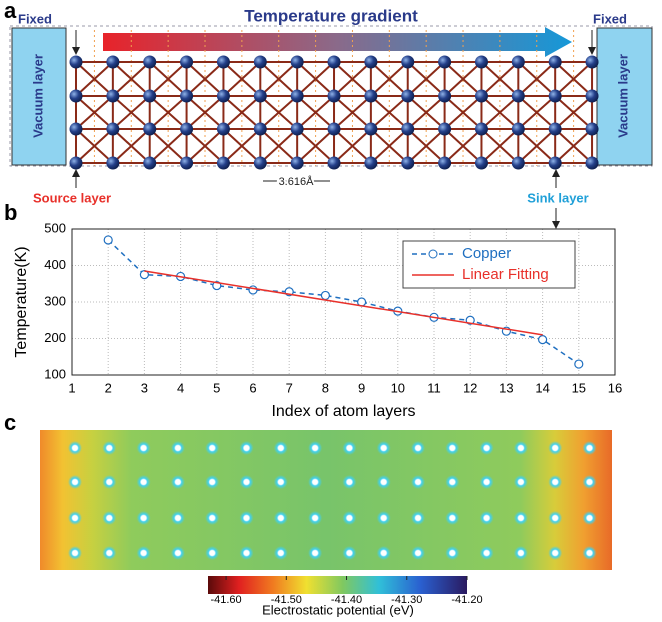 This screenshot has height=622, width=662. I want to click on x-tick-label: 3, so click(144, 387).